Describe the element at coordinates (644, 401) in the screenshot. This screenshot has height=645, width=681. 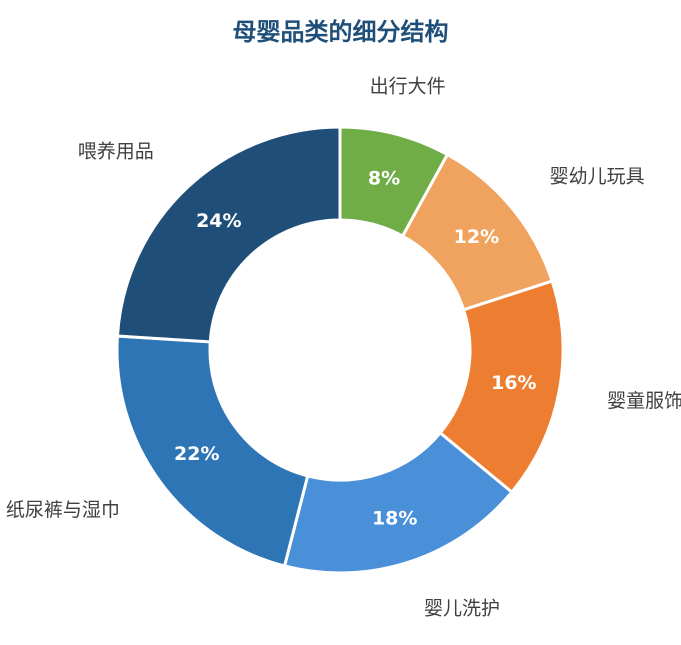
I see `slice-category-label-3: 婴童服饰` at that location.